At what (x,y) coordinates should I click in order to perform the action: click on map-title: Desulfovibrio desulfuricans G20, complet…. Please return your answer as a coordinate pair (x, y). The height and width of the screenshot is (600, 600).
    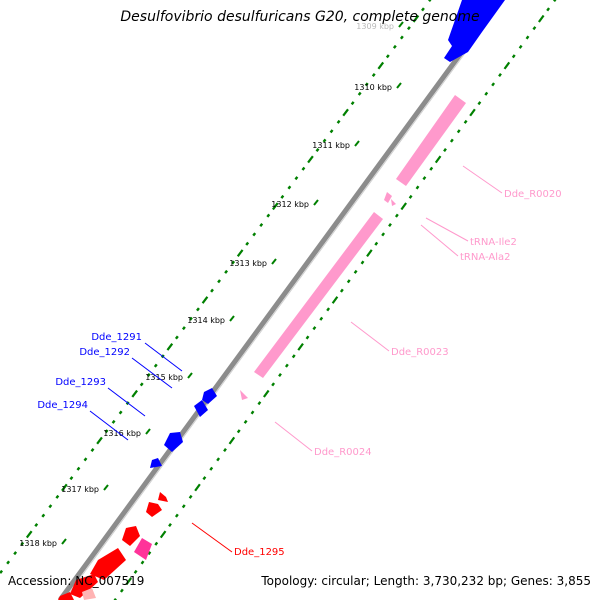
    Looking at the image, I should click on (300, 17).